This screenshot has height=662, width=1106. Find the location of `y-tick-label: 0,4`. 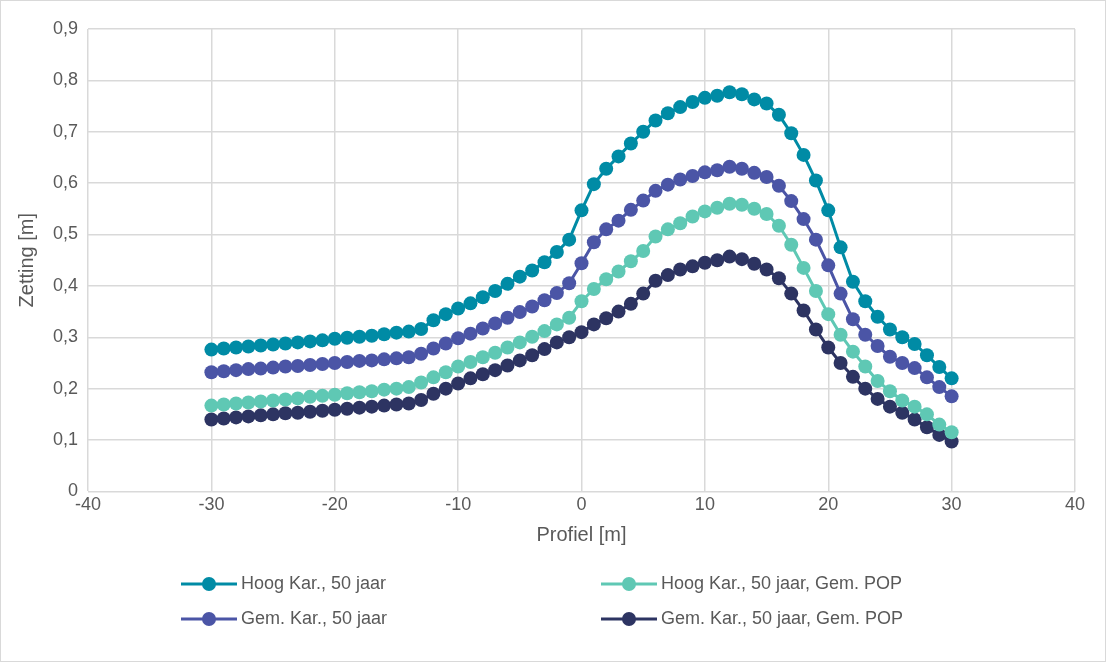

y-tick-label: 0,4 is located at coordinates (65, 284).